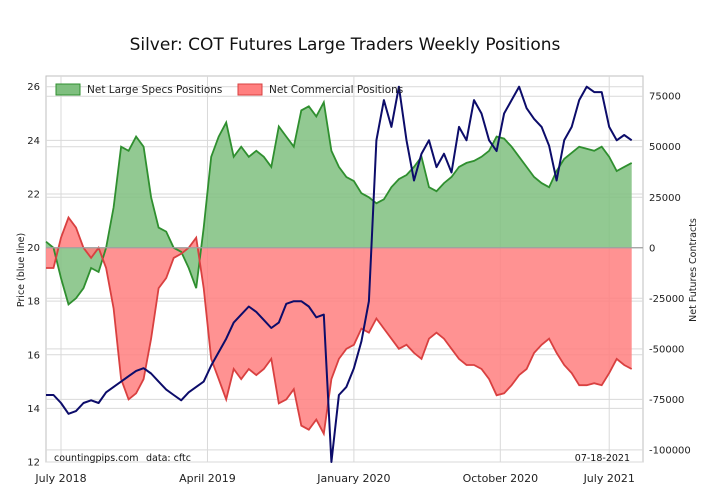 Image resolution: width=720 pixels, height=504 pixels. I want to click on y-left-tick-7: 26, so click(33, 87).